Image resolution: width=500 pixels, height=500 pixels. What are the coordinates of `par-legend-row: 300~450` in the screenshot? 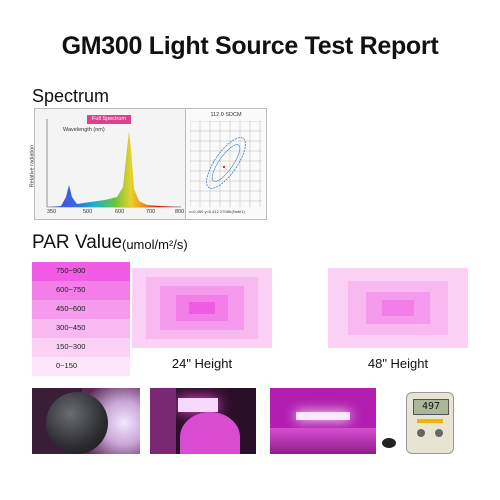 It's located at (81, 328).